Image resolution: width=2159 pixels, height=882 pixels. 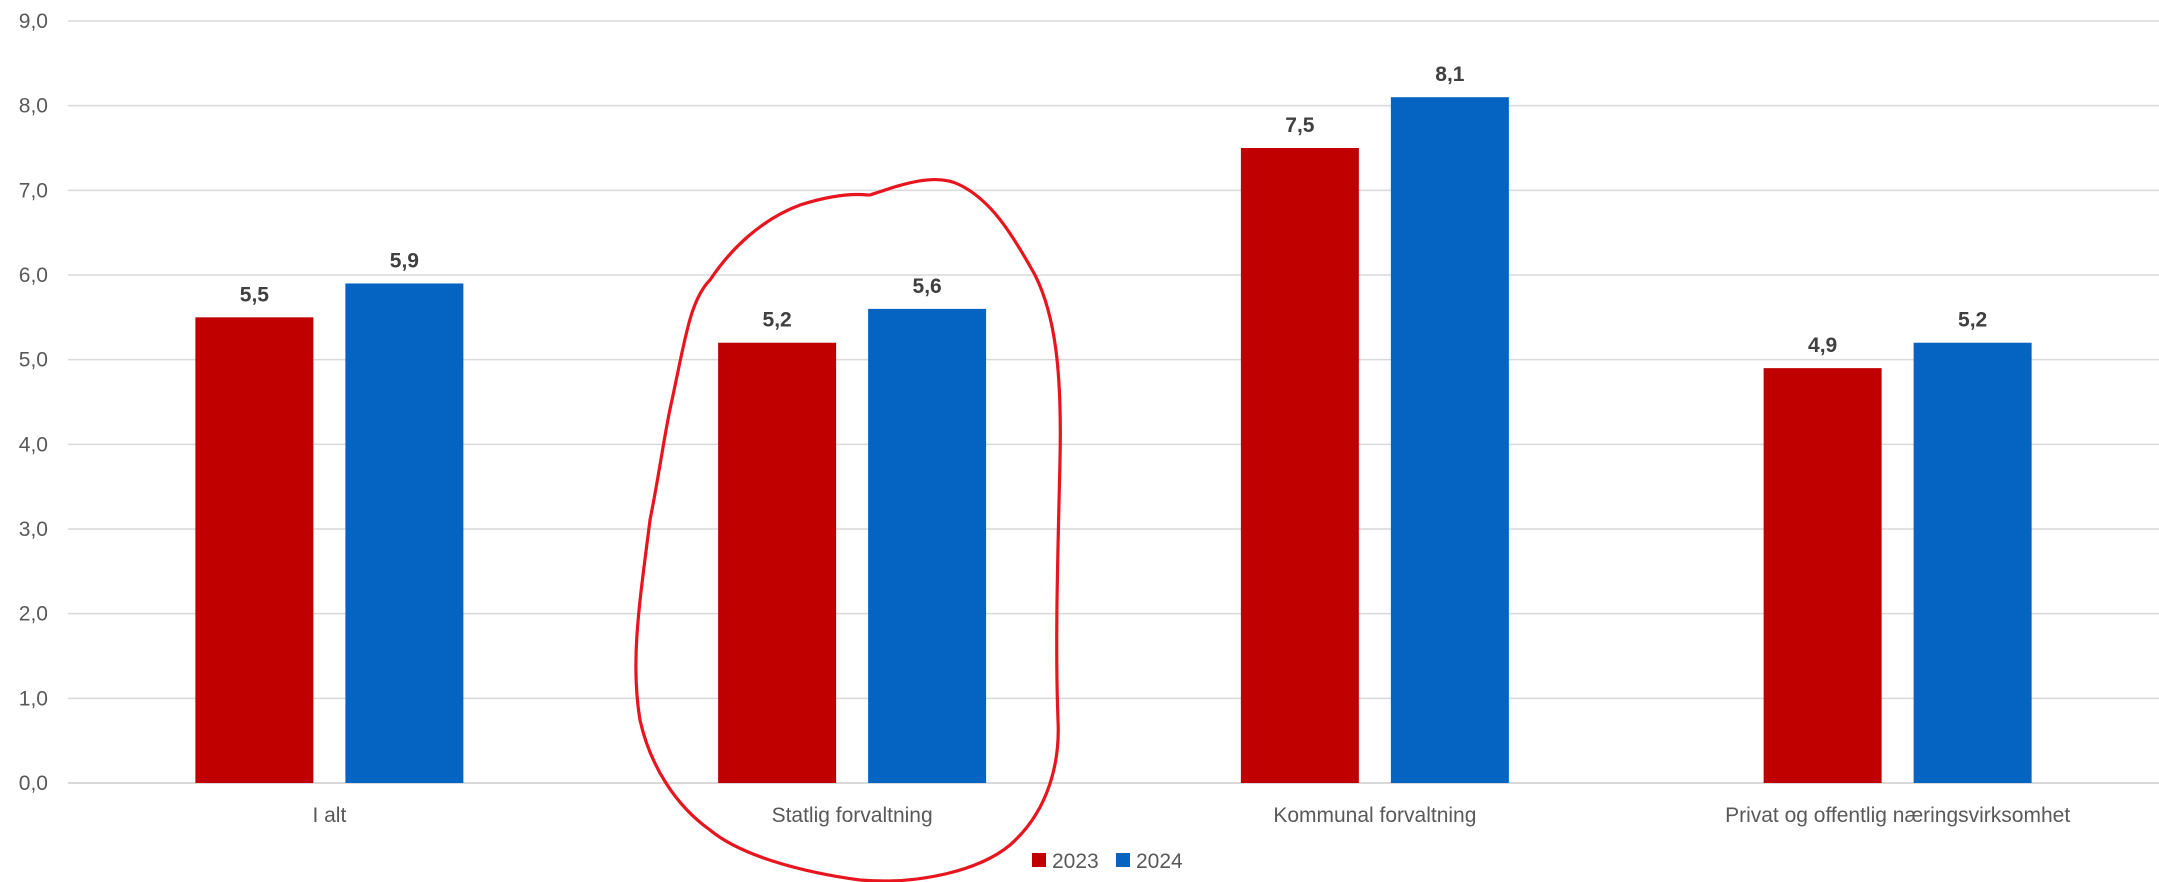 What do you see at coordinates (1039, 860) in the screenshot?
I see `legend-swatch-2023` at bounding box center [1039, 860].